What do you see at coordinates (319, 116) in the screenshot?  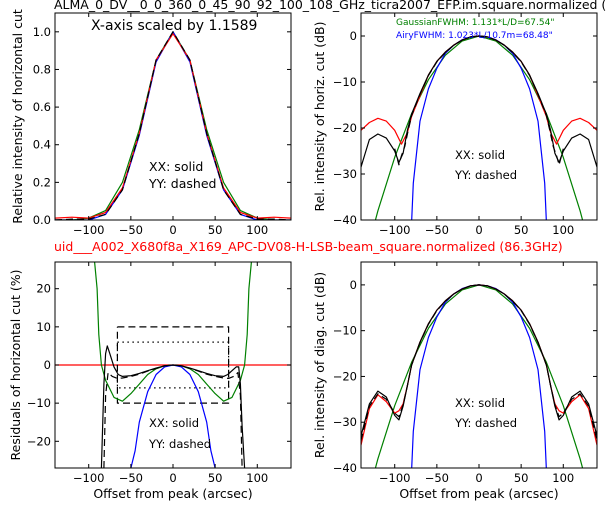 I see `y-axis-label: Rel. intensity of horiz. cut (dB)` at bounding box center [319, 116].